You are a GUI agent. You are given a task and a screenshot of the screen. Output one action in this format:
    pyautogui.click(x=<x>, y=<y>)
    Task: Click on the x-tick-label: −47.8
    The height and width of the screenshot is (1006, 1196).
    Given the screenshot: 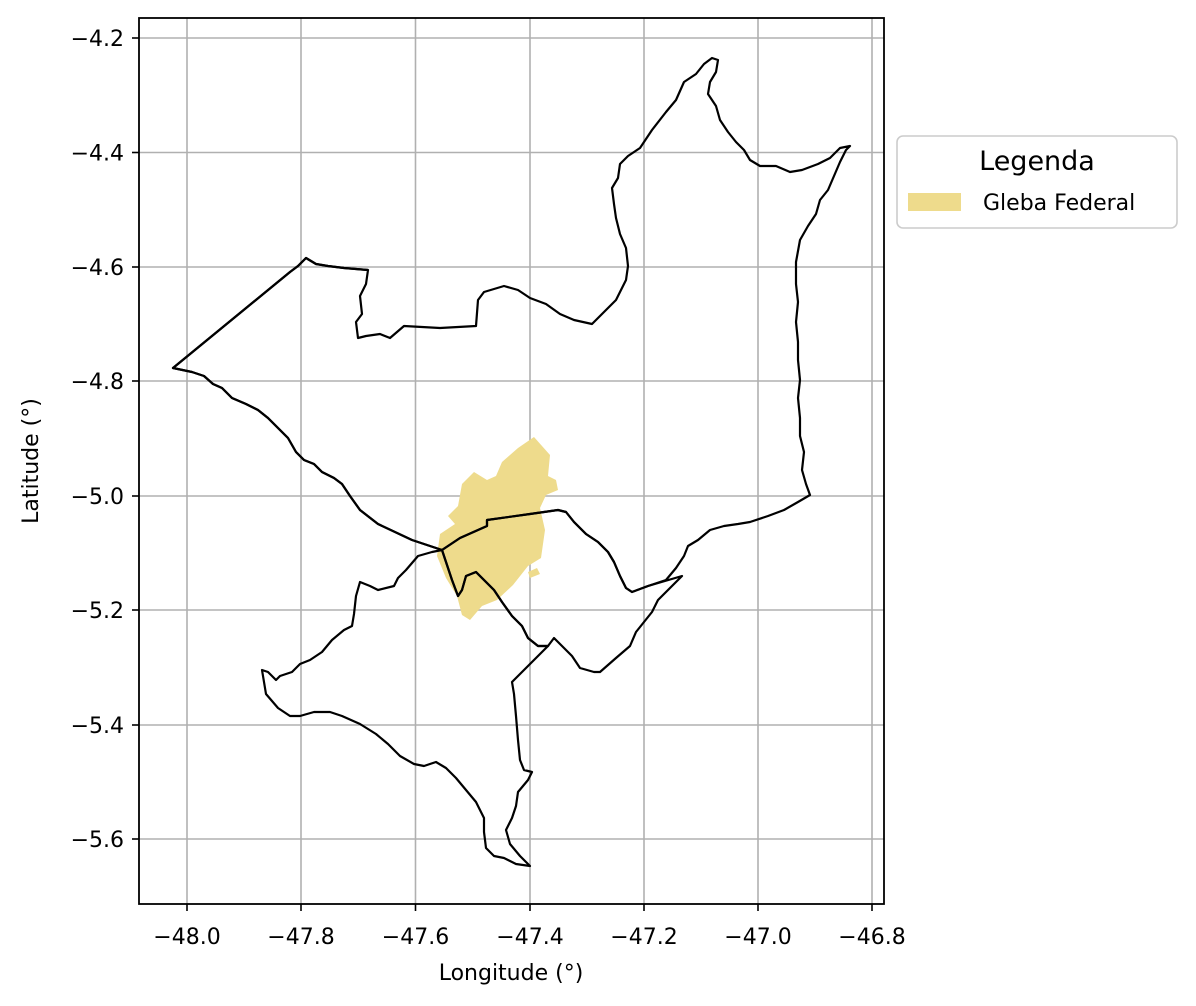 What is the action you would take?
    pyautogui.click(x=300, y=937)
    